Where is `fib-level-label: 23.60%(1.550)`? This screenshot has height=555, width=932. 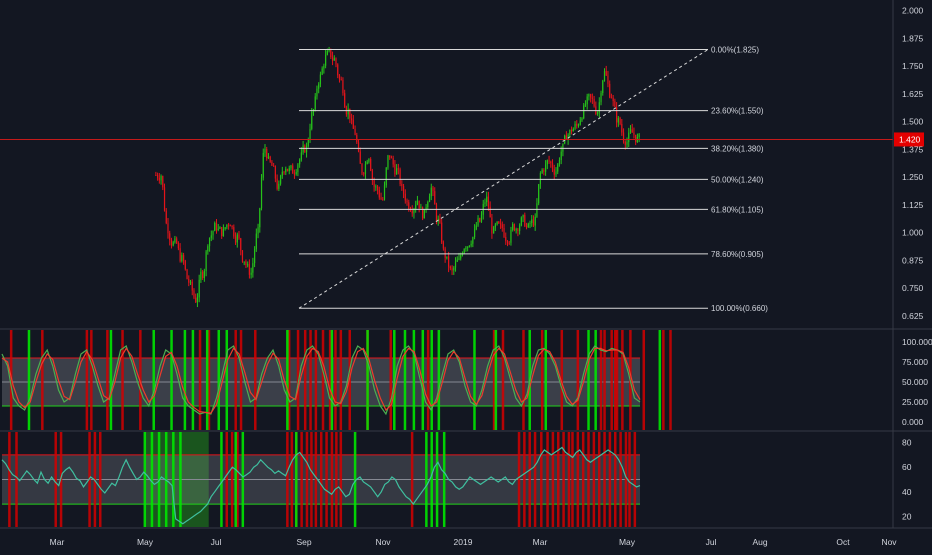
fib-level-label: 23.60%(1.550) is located at coordinates (737, 111).